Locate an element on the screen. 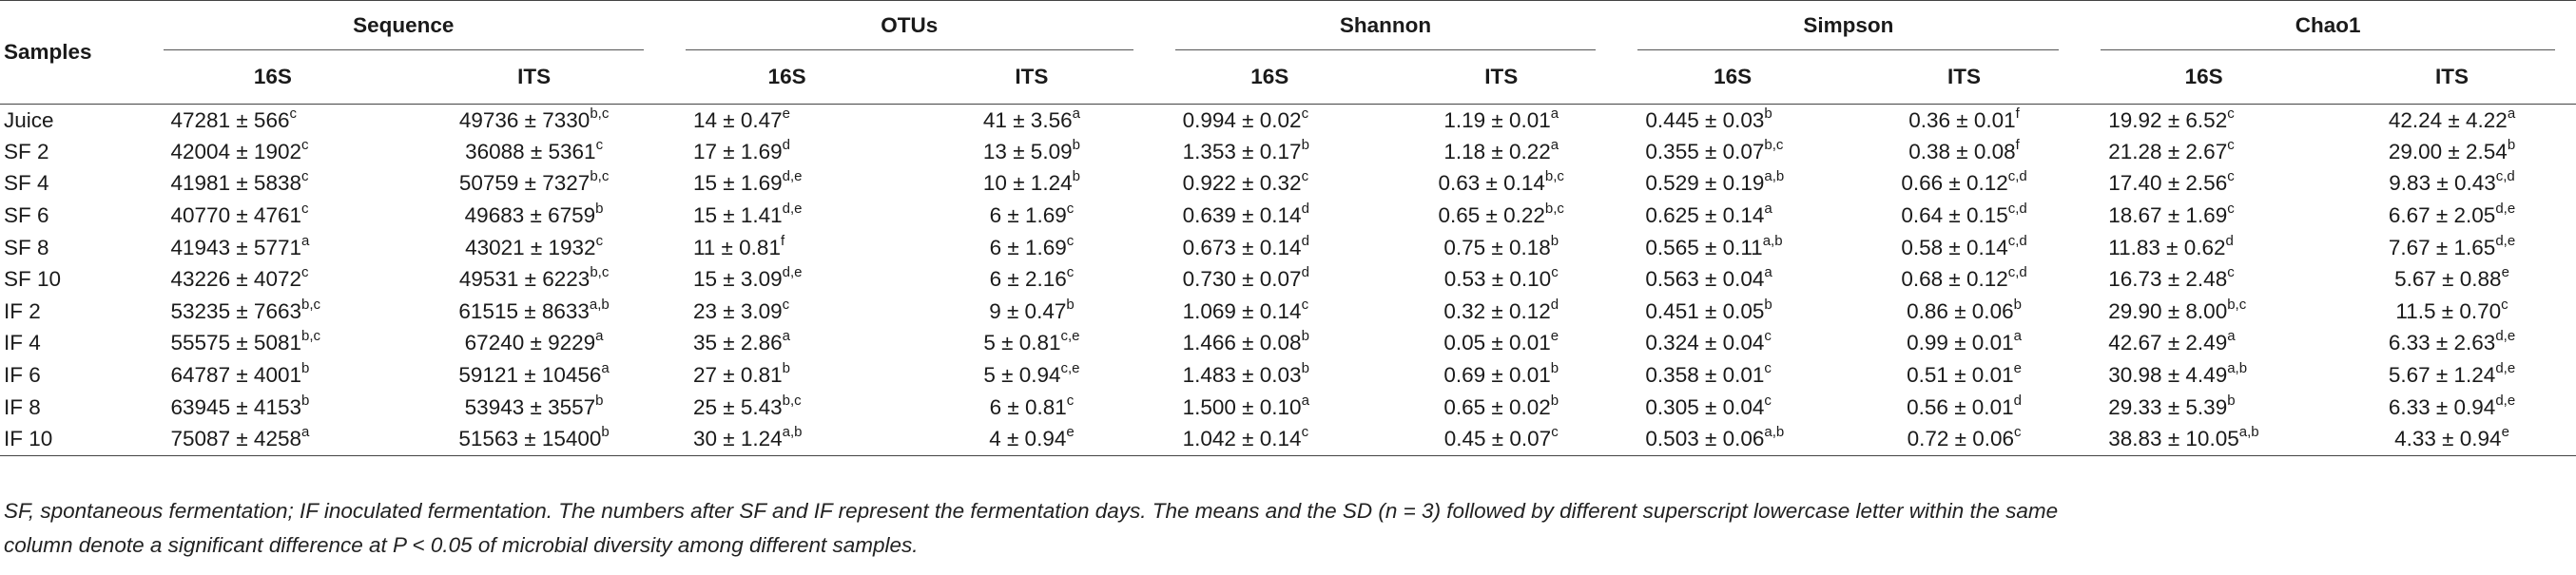 The height and width of the screenshot is (575, 2576). cell-superscript: d is located at coordinates (2229, 240).